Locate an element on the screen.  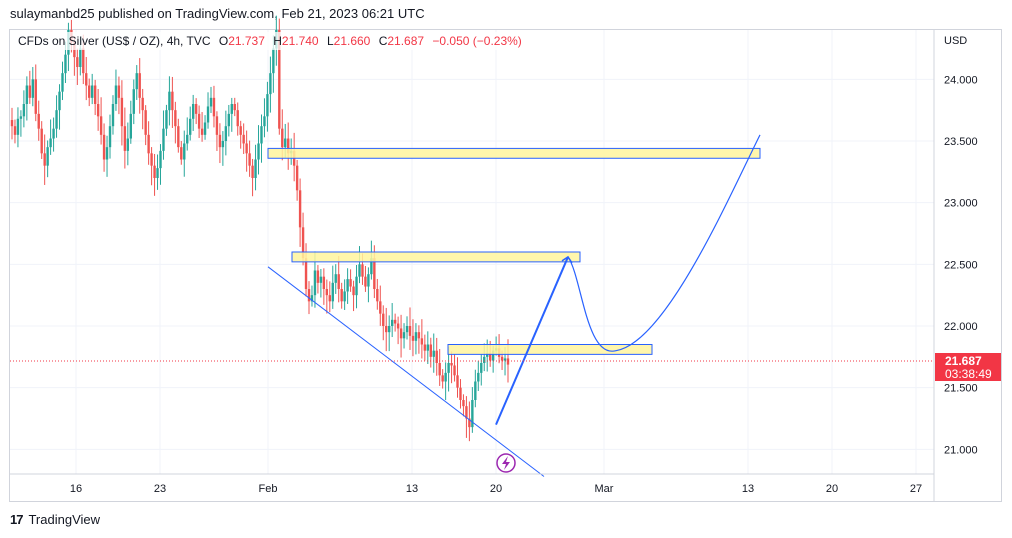
y-tick-label: 21.500 is located at coordinates (961, 389).